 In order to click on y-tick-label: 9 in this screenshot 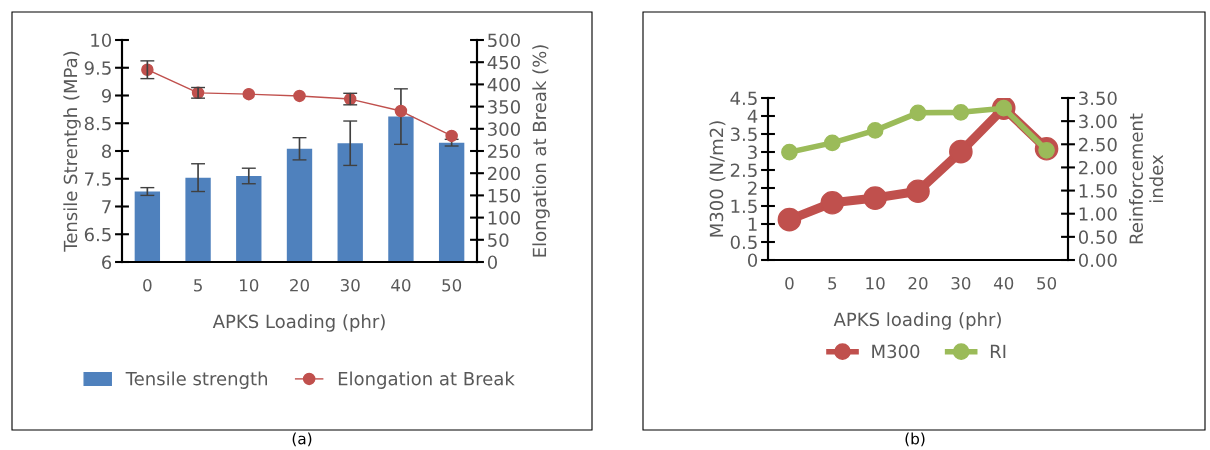, I will do `click(106, 95)`.